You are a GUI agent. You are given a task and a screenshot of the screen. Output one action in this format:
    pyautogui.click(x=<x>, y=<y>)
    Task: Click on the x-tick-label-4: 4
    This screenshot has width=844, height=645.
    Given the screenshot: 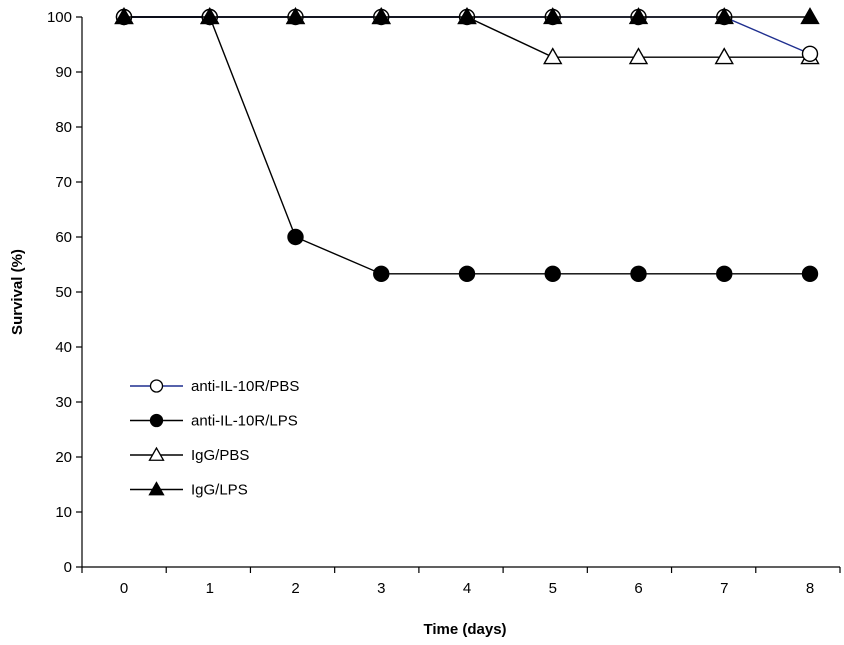 What is the action you would take?
    pyautogui.click(x=467, y=588)
    